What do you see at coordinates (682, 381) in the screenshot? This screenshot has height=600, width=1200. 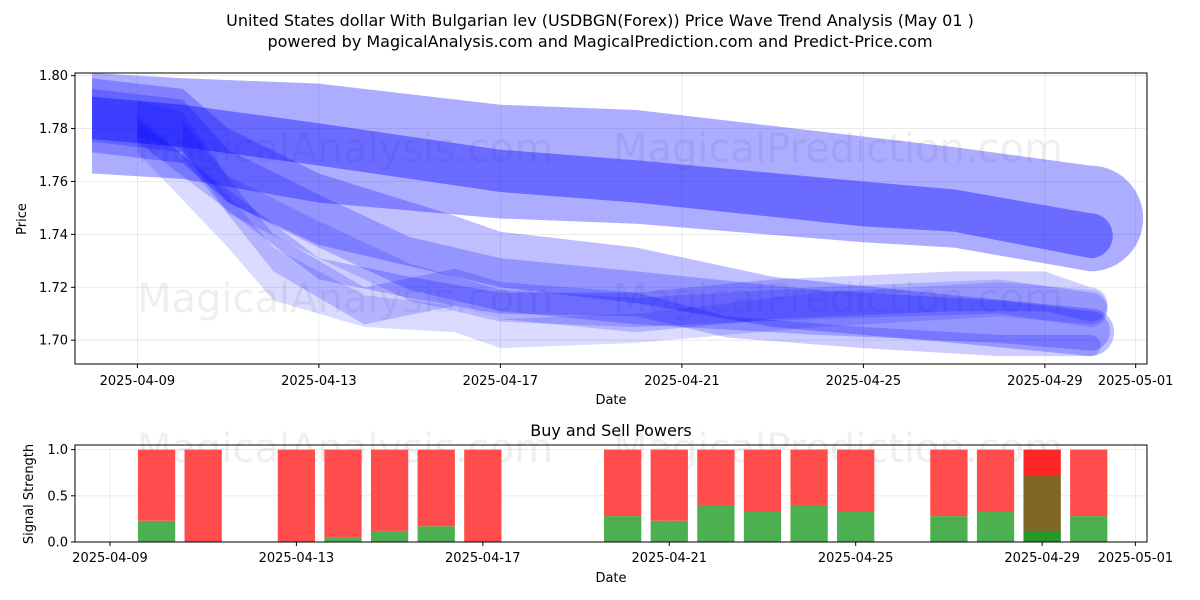 I see `price-x-tick-label: 2025-04-21` at bounding box center [682, 381].